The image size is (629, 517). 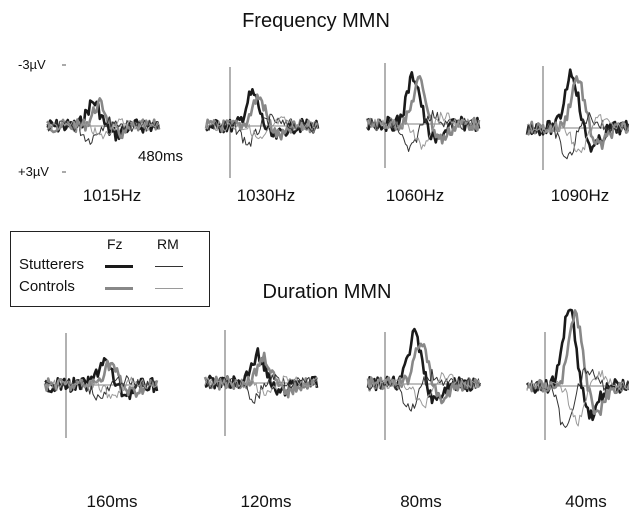 What do you see at coordinates (112, 195) in the screenshot?
I see `condition-label-1015hz: 1015Hz` at bounding box center [112, 195].